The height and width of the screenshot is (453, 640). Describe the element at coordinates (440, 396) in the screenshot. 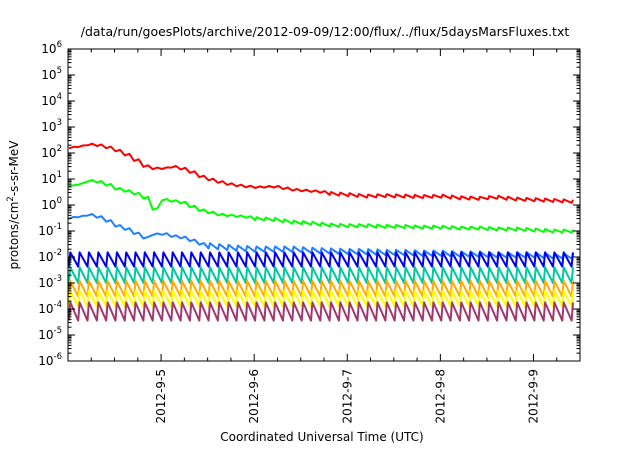

I see `x-tick-label: 2012-9-8` at that location.